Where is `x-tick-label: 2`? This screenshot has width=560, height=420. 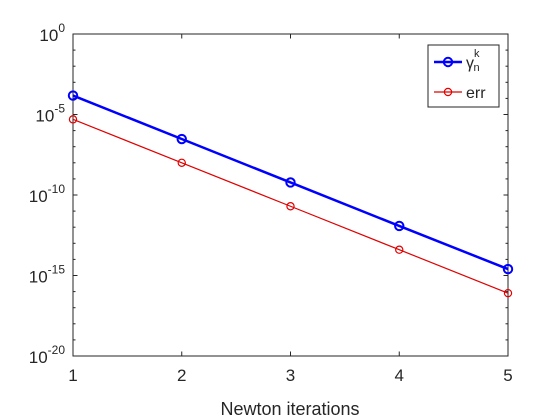 x-tick-label: 2 is located at coordinates (181, 375).